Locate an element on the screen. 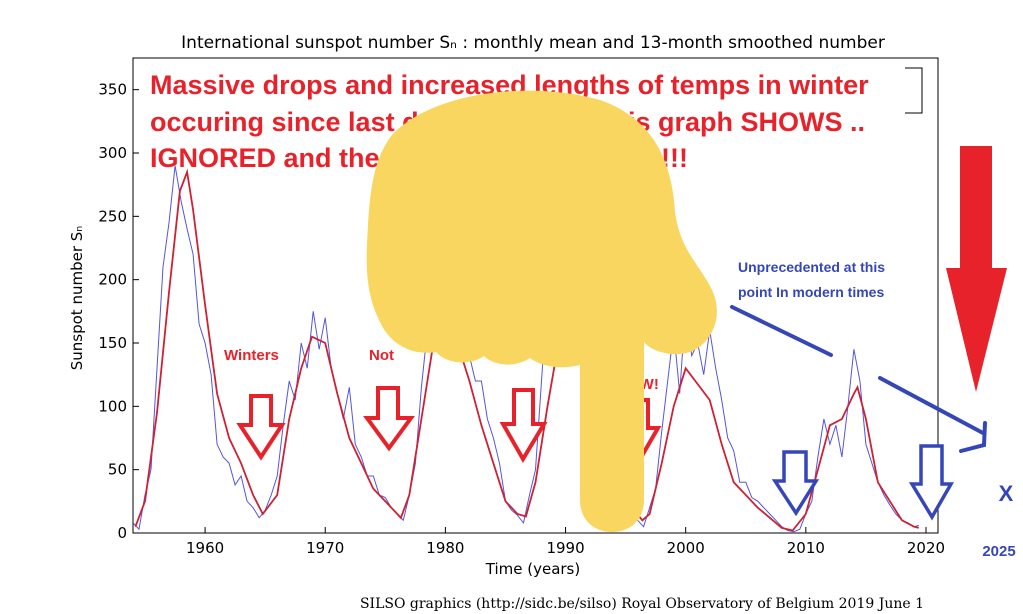 This screenshot has width=1023, height=614. y-tick-label: 50 is located at coordinates (117, 470).